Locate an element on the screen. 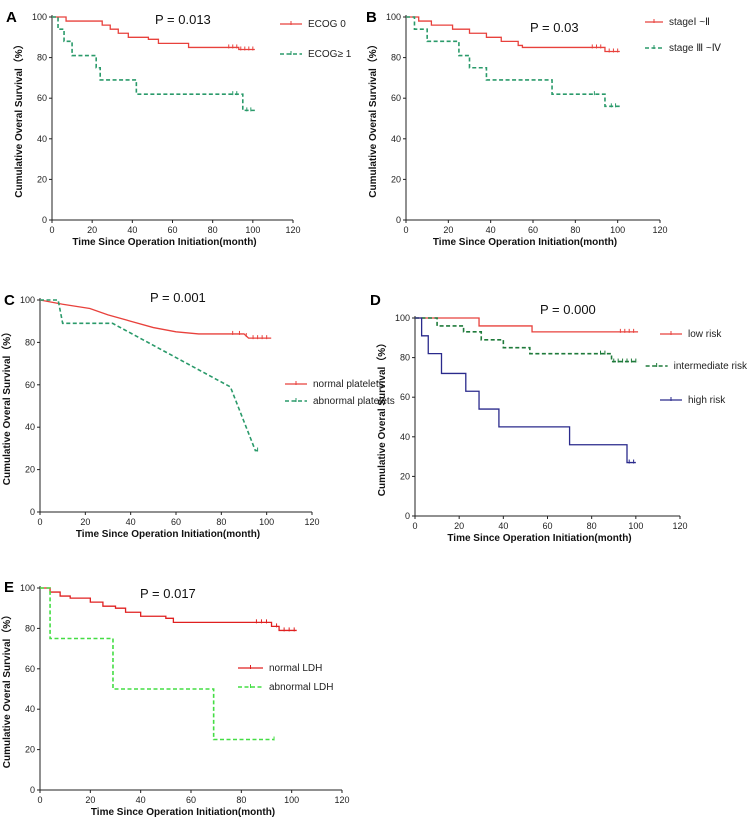 The width and height of the screenshot is (752, 822). legend-label: intermediate risk is located at coordinates (711, 366).